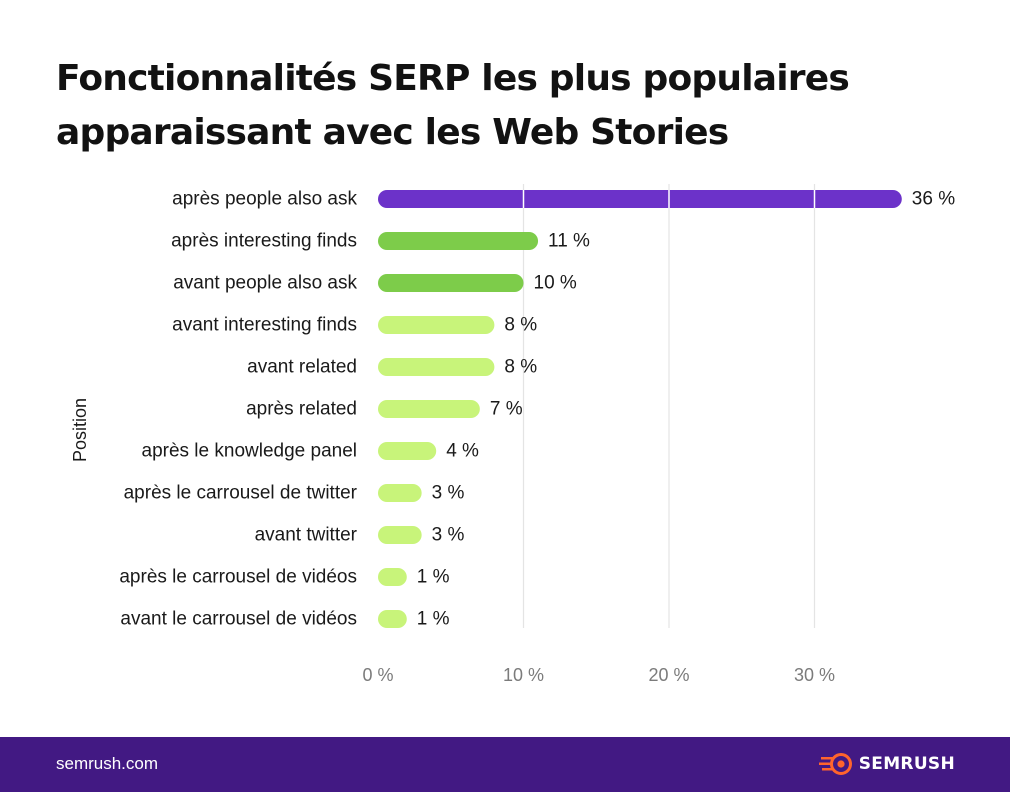  I want to click on value-label: 7 %, so click(506, 409).